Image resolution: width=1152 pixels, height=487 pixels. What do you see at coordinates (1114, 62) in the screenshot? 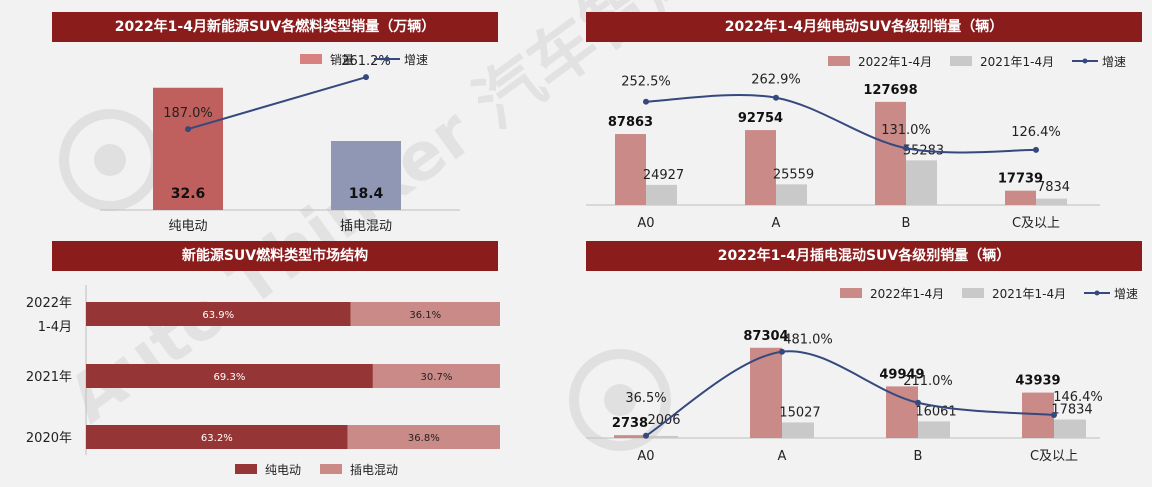
I see `chart2-legend-growth-label: 增速` at bounding box center [1114, 62].